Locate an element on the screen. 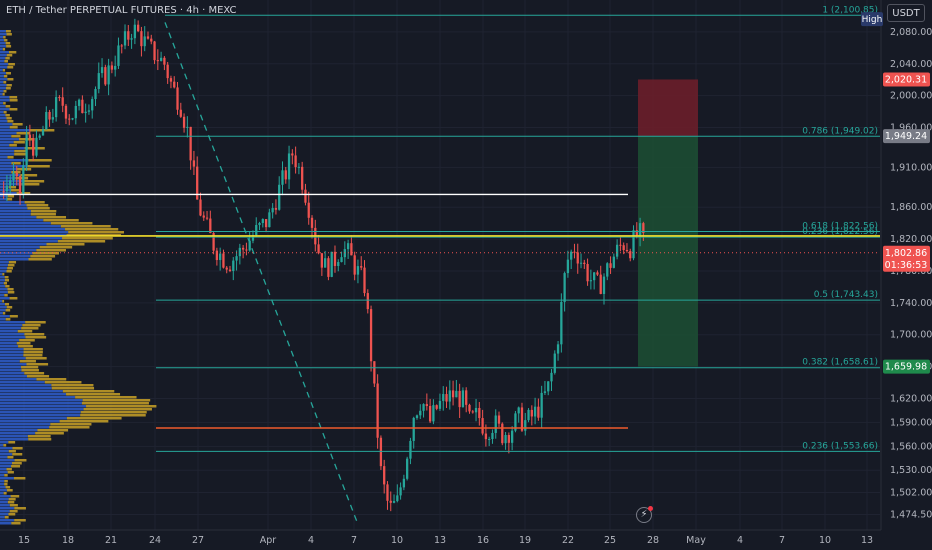  y-tick-label: 1,590.00 is located at coordinates (911, 422).